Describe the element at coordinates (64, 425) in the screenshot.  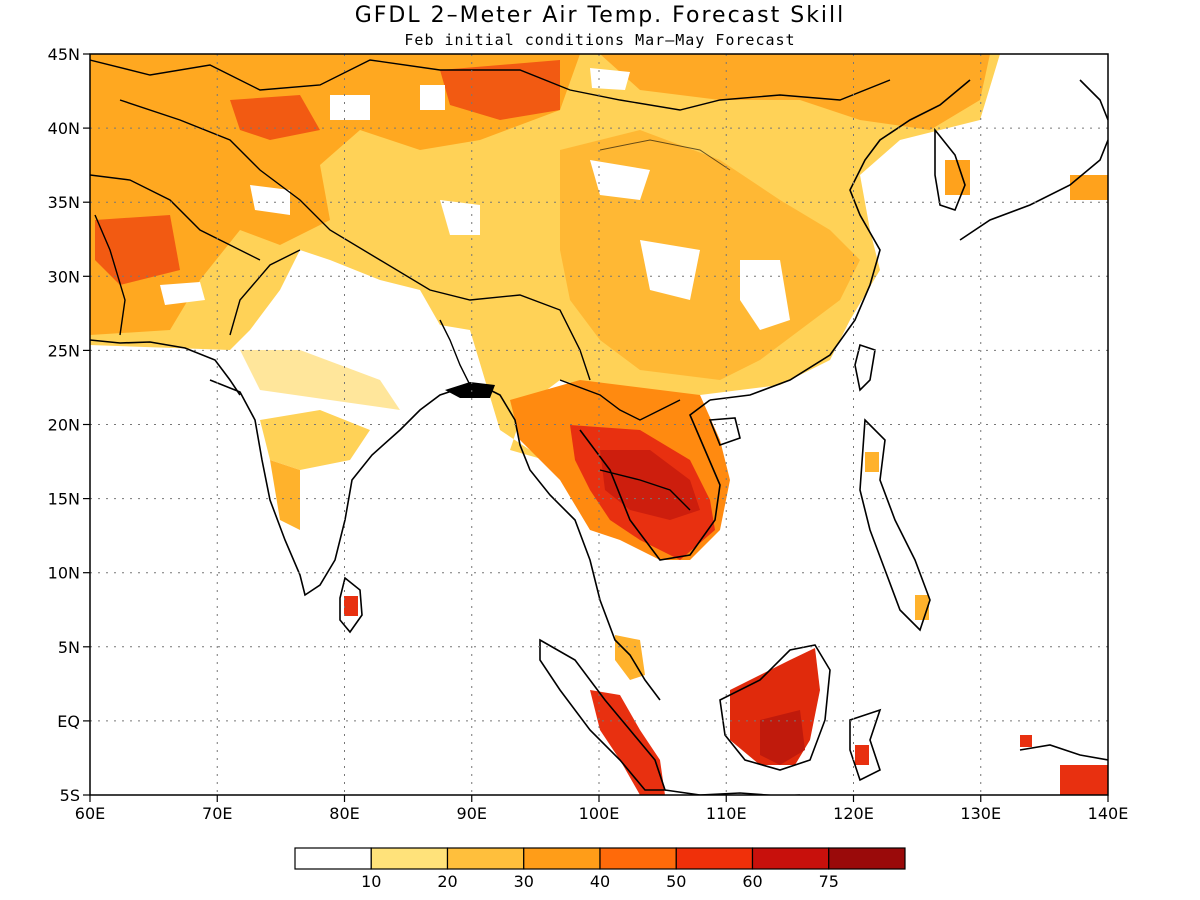
I see `lat-tick-label: 20N` at that location.